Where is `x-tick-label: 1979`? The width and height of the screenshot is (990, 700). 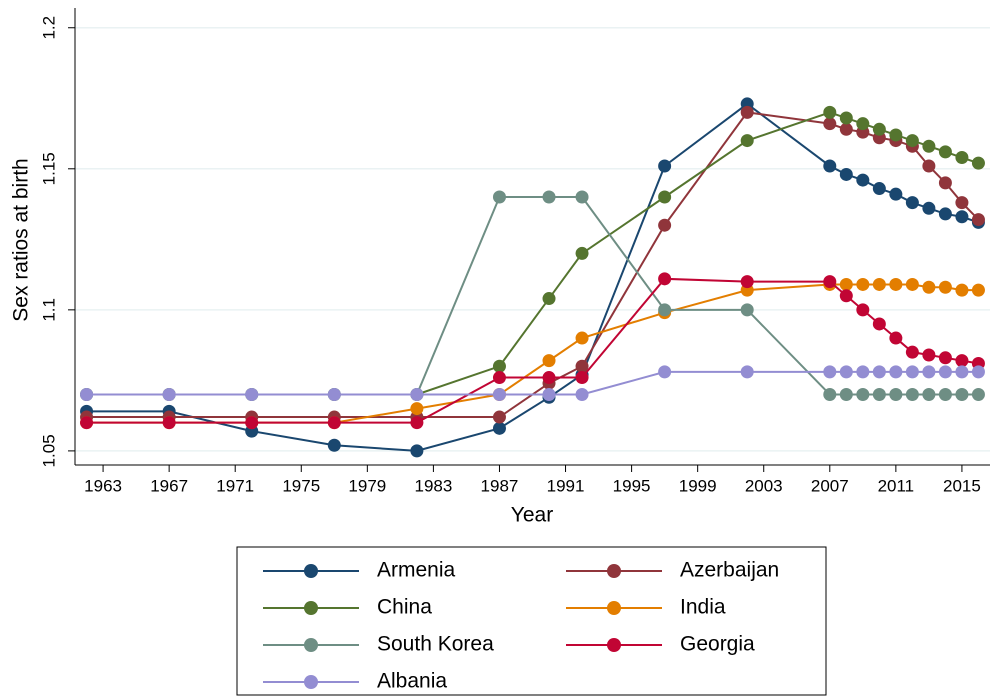
x-tick-label: 1979 is located at coordinates (367, 485).